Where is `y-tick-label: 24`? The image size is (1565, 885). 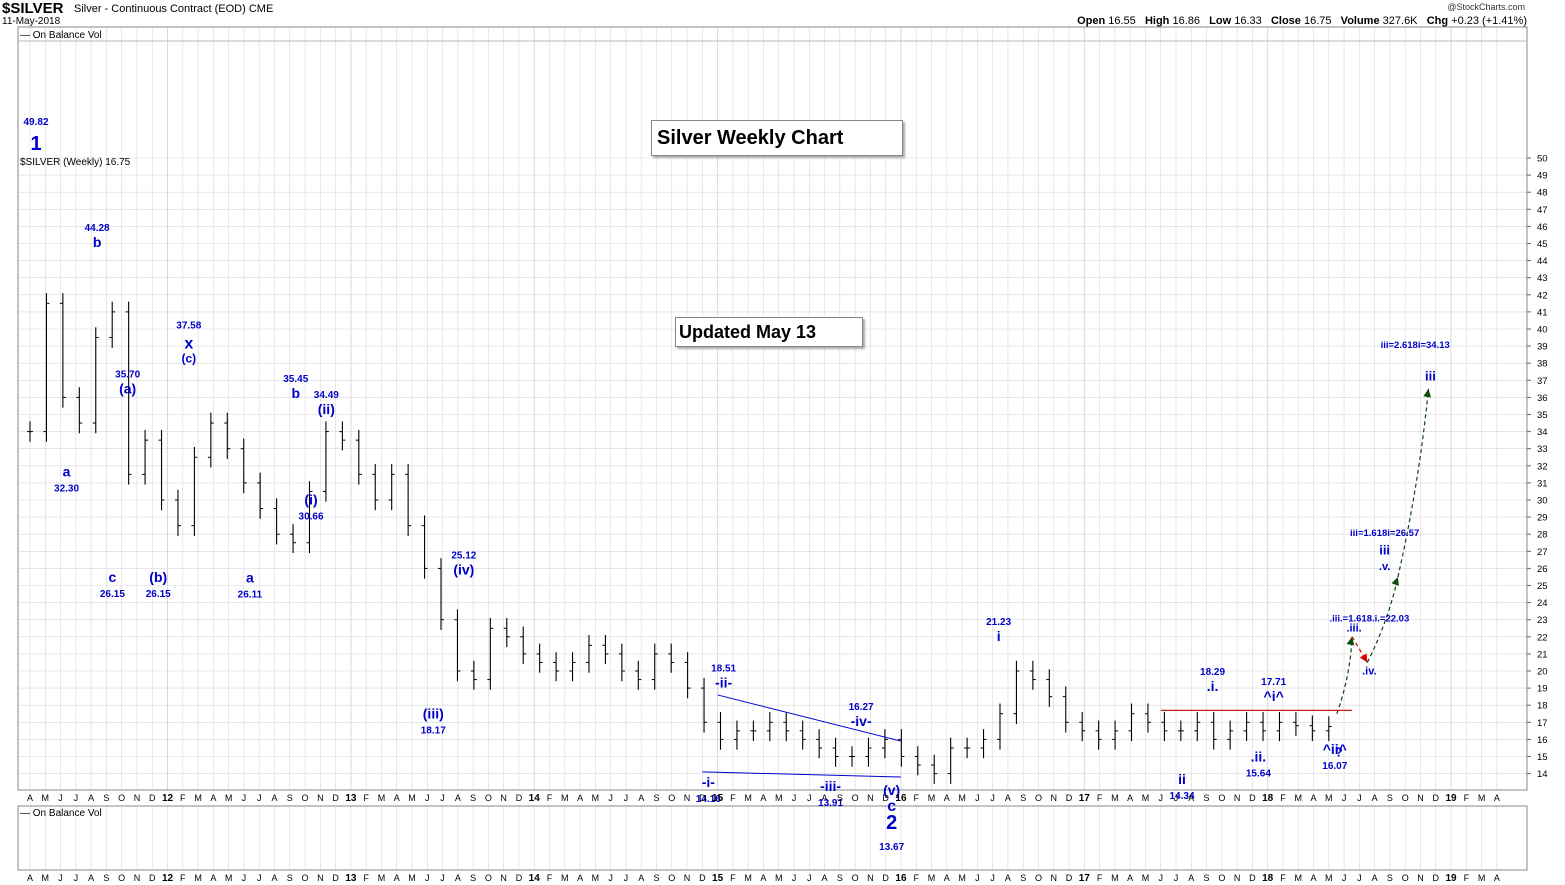 y-tick-label: 24 is located at coordinates (1542, 603).